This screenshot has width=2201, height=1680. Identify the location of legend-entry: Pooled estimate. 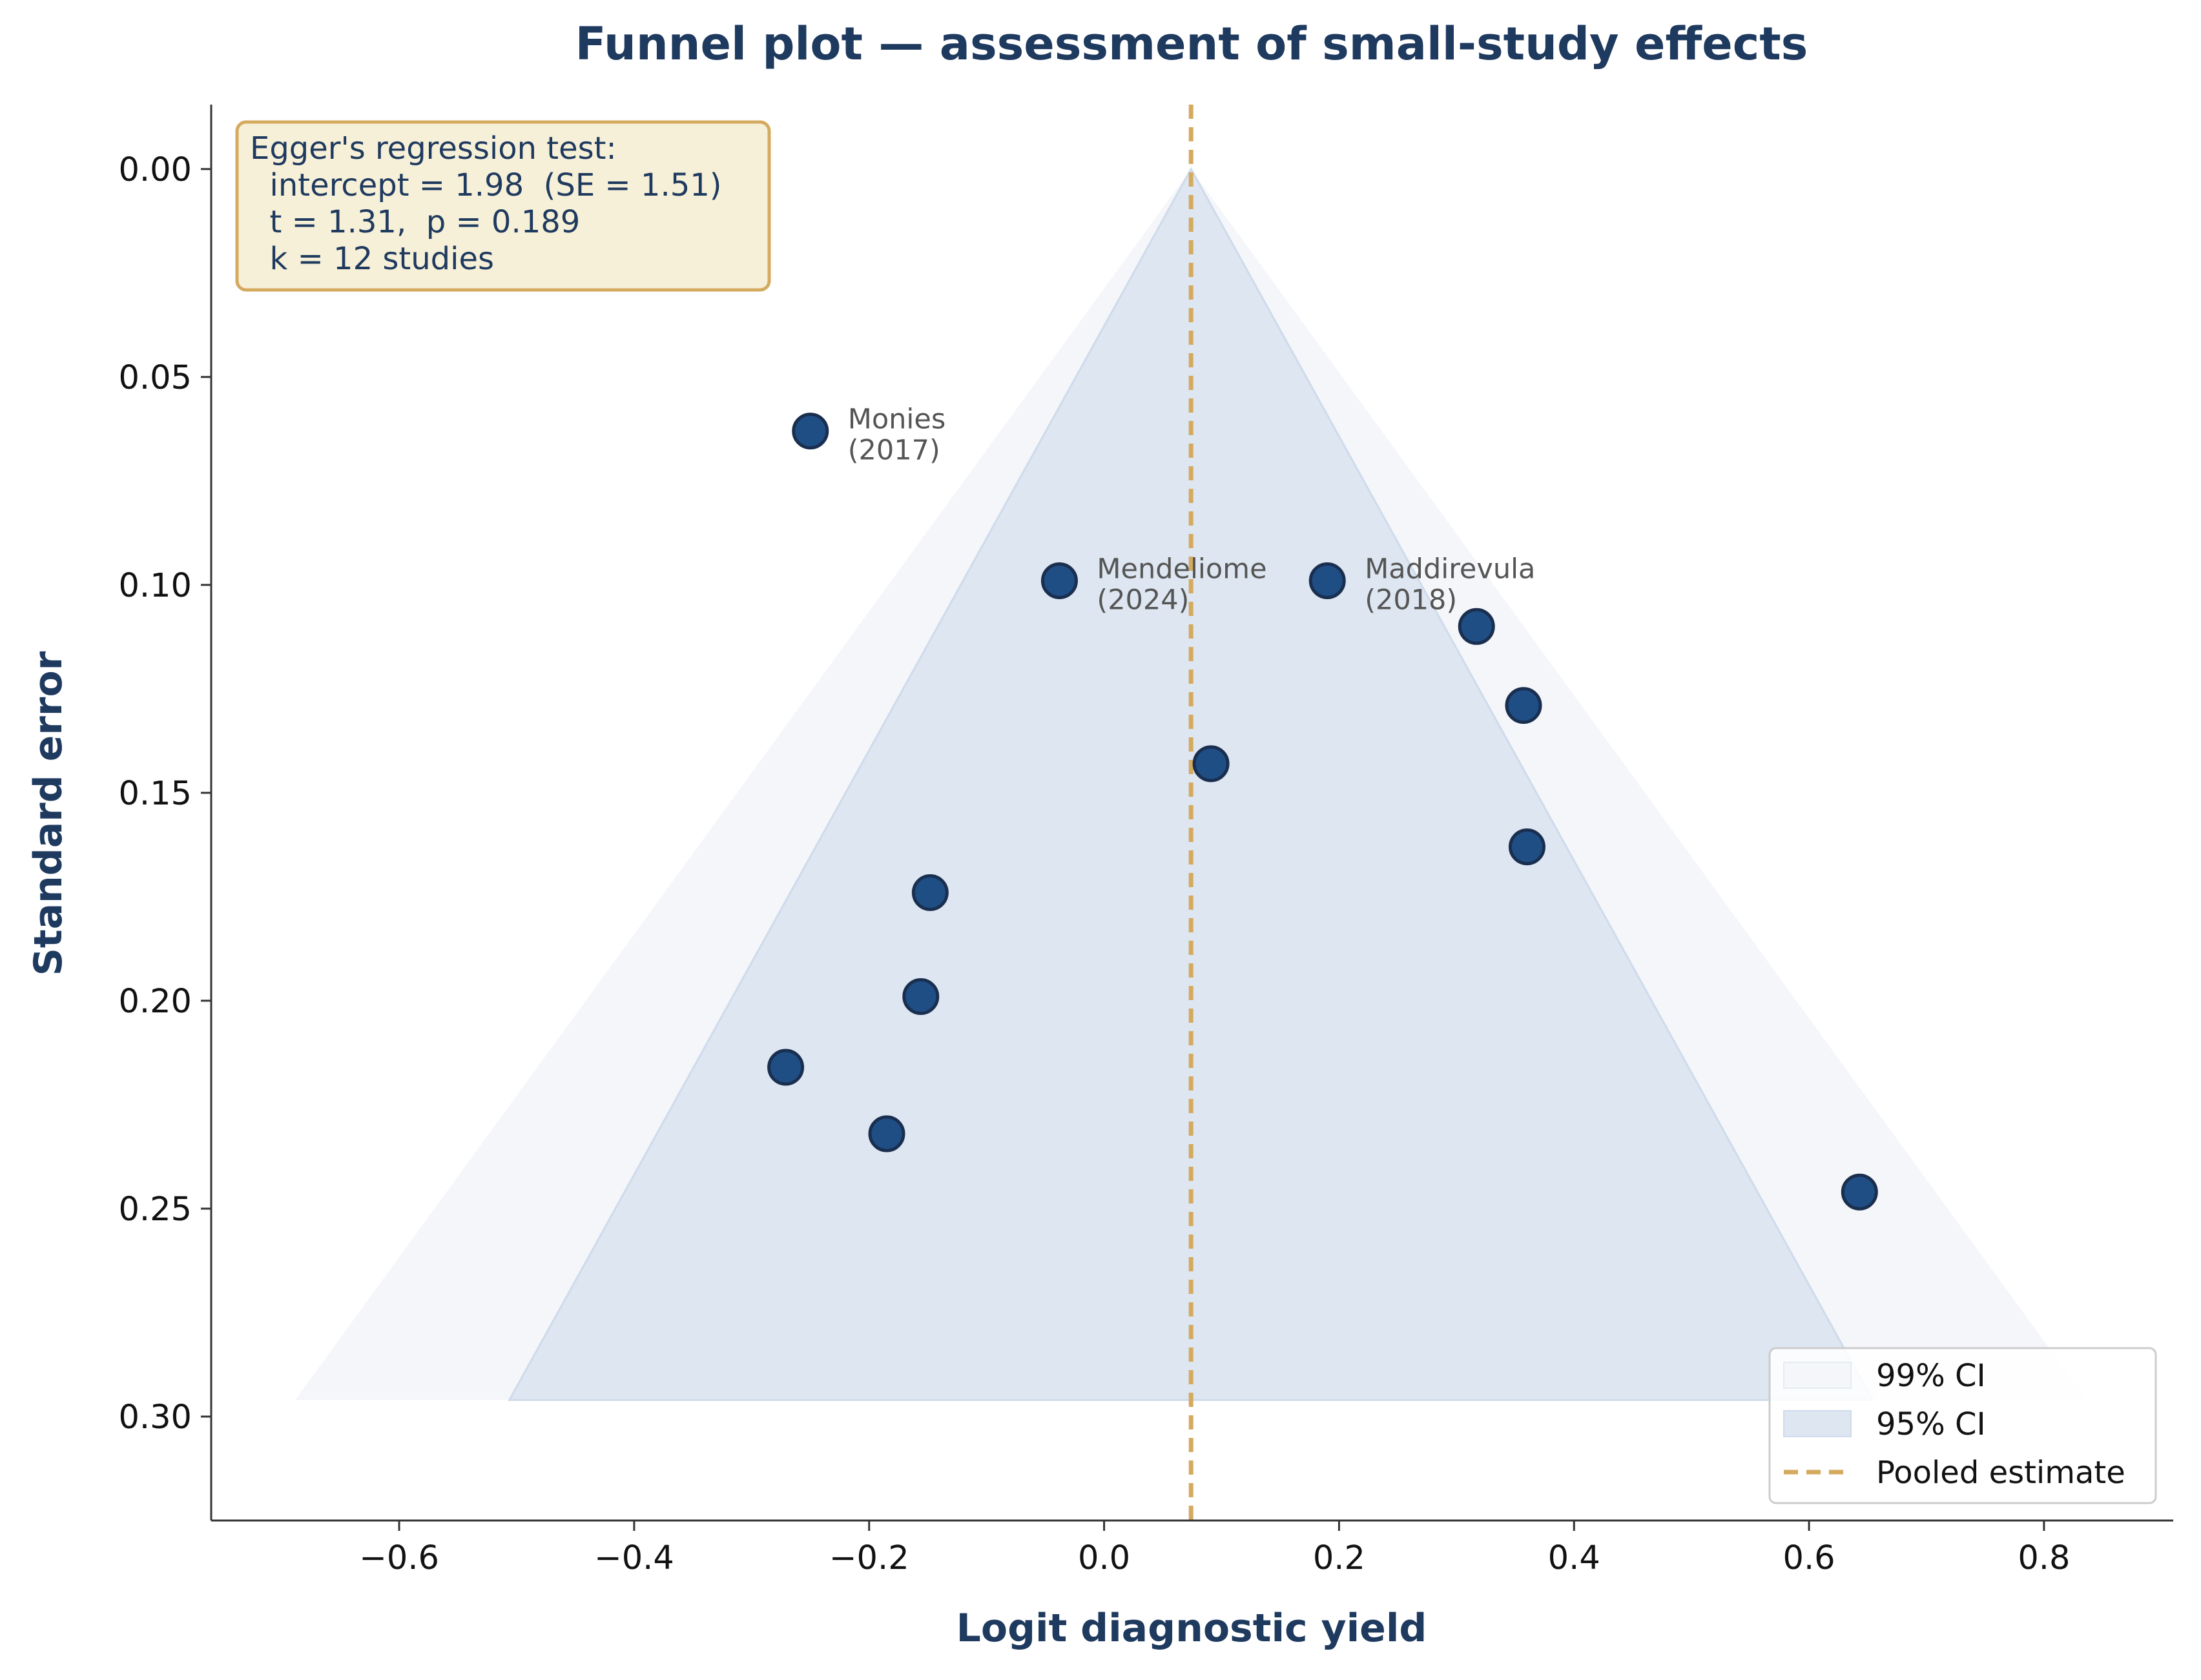
(2000, 1473).